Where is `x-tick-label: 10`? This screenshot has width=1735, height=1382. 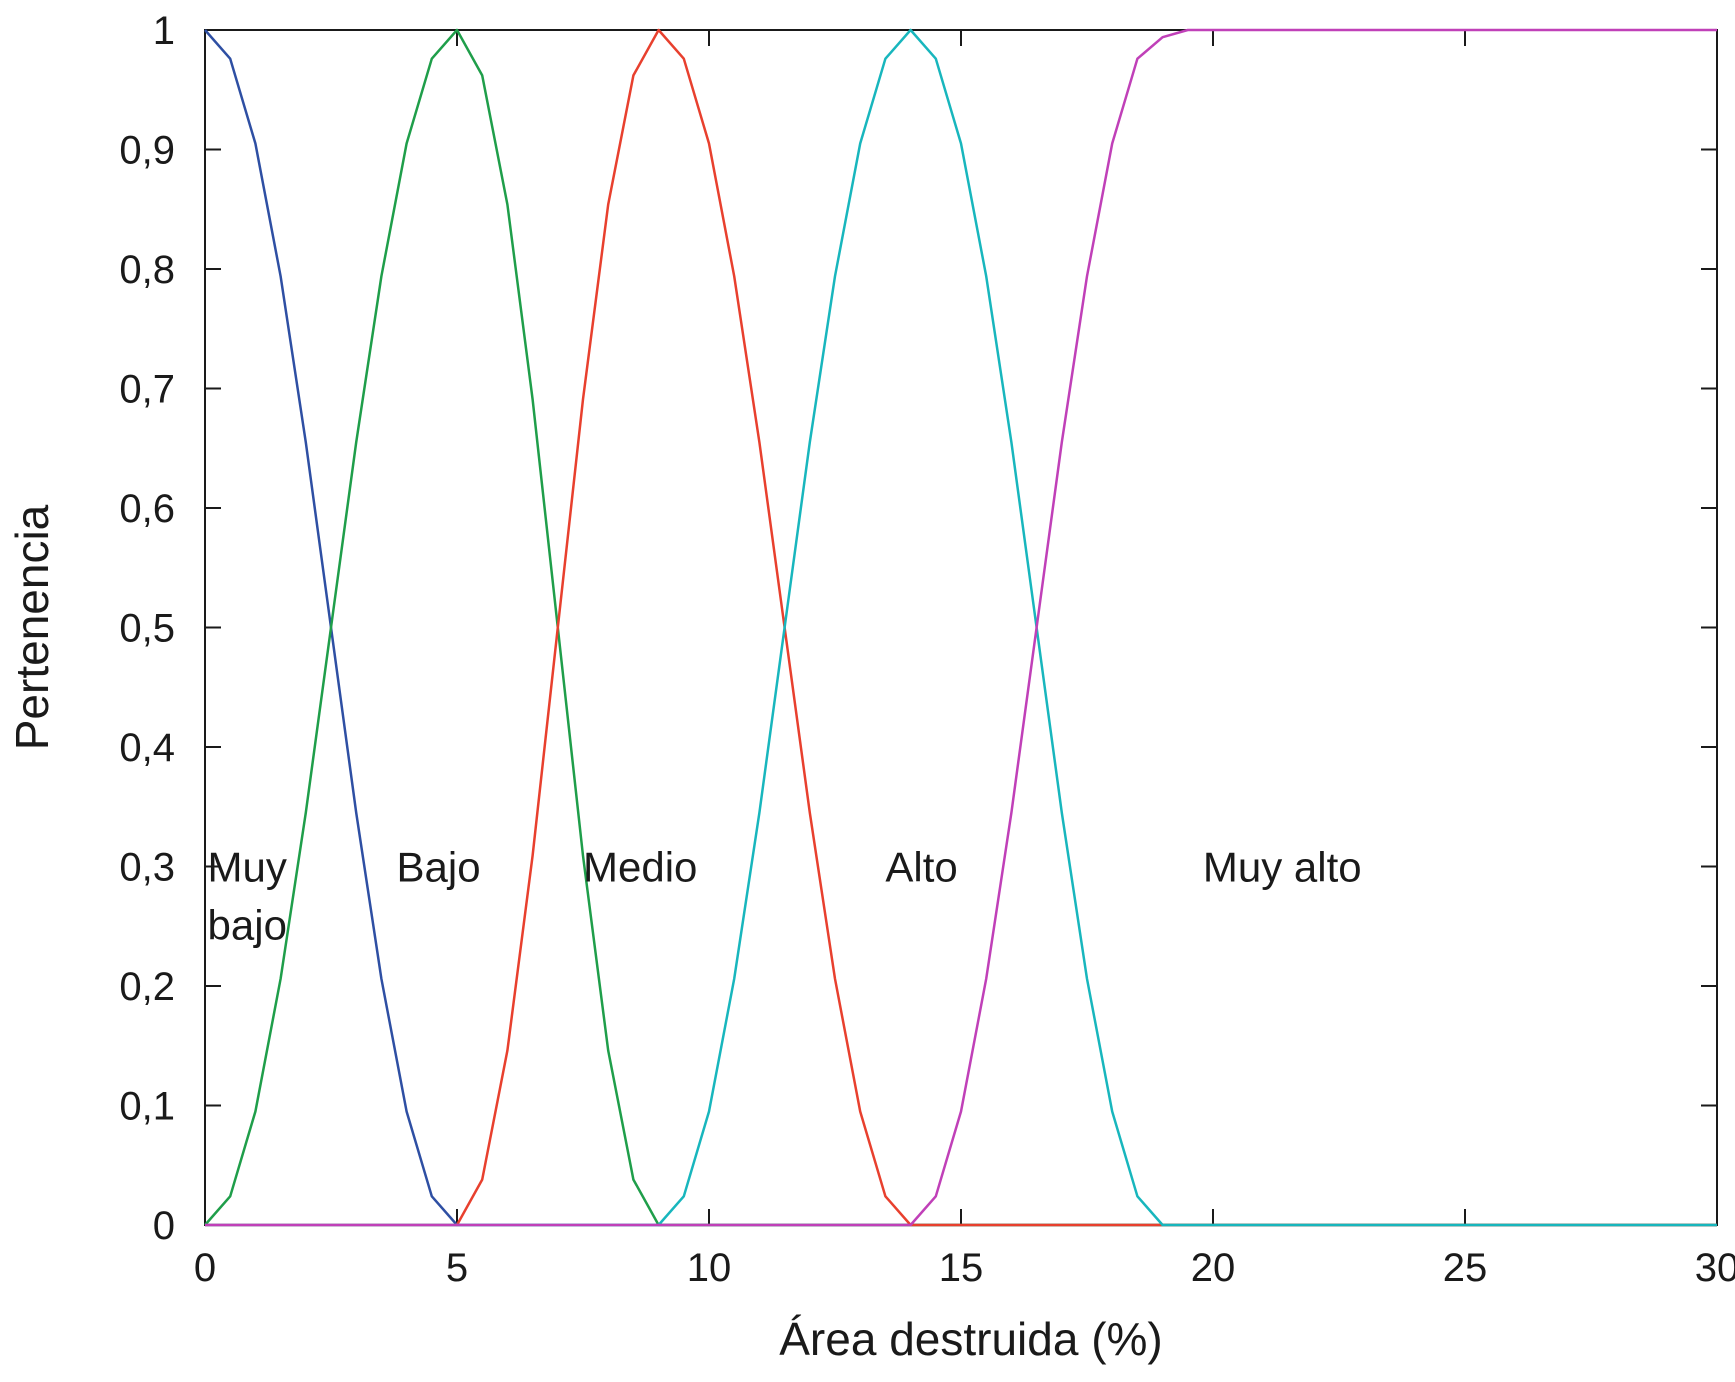 x-tick-label: 10 is located at coordinates (709, 1268).